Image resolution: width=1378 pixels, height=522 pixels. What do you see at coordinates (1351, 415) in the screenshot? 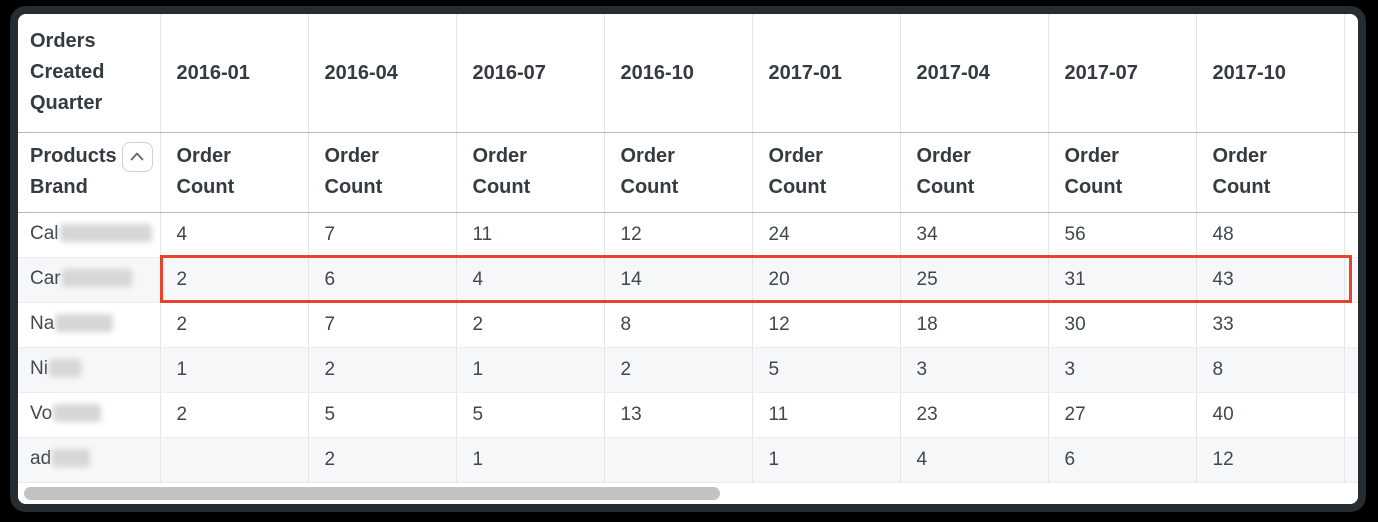
I see `clipped-column-cell` at bounding box center [1351, 415].